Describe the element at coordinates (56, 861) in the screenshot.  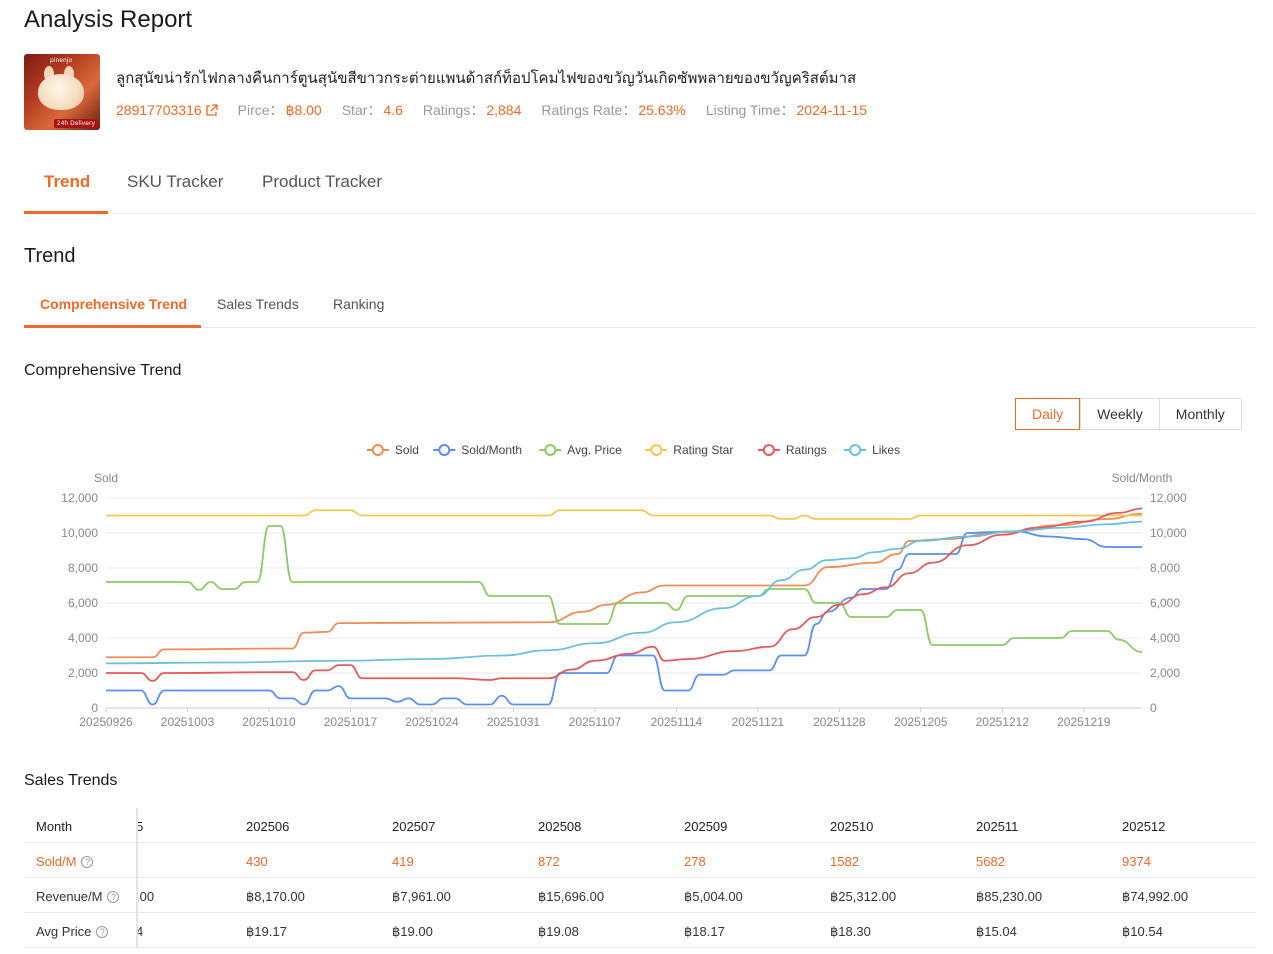
I see `row-label-text: Sold/M` at that location.